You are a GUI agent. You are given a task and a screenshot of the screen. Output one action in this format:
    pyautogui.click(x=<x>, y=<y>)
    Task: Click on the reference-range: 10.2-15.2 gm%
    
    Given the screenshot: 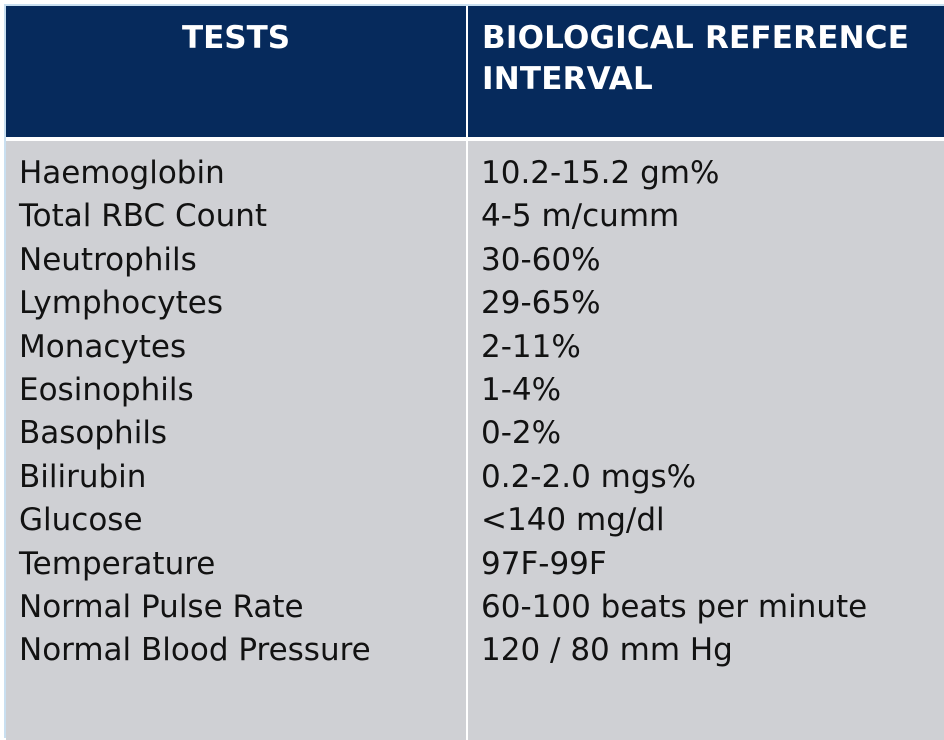 What is the action you would take?
    pyautogui.click(x=600, y=173)
    